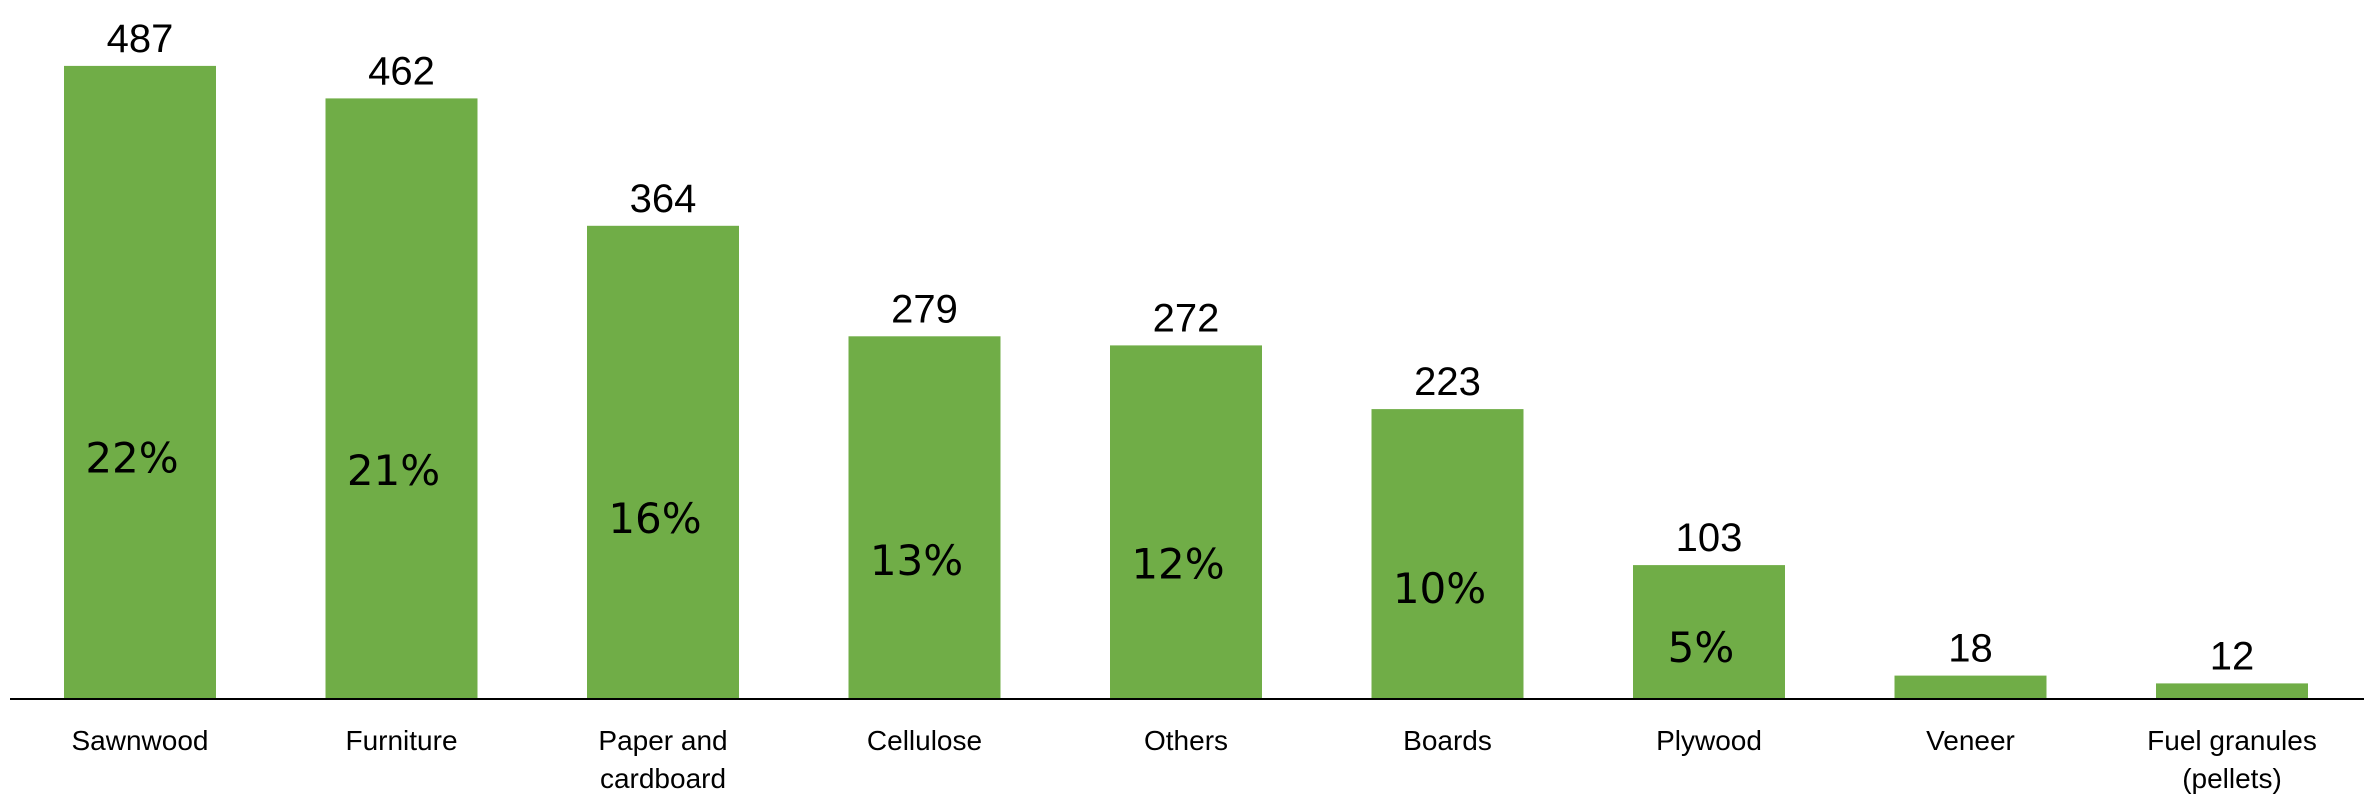 The height and width of the screenshot is (794, 2364). Describe the element at coordinates (662, 740) in the screenshot. I see `category-label: Paper and` at that location.